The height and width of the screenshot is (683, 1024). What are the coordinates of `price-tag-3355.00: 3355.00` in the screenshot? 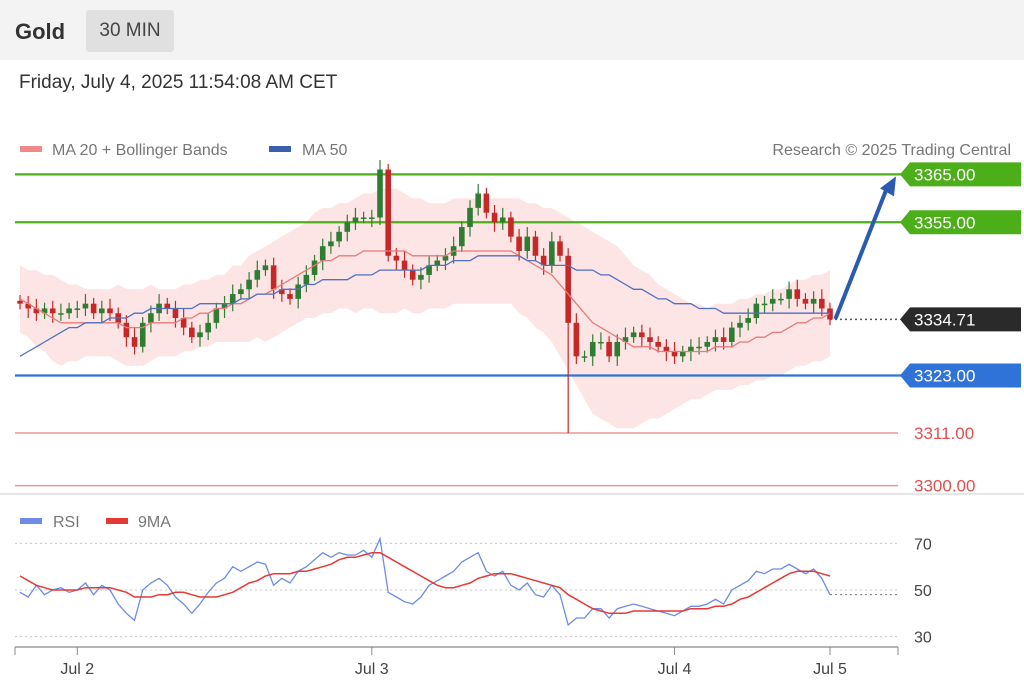 It's located at (944, 222).